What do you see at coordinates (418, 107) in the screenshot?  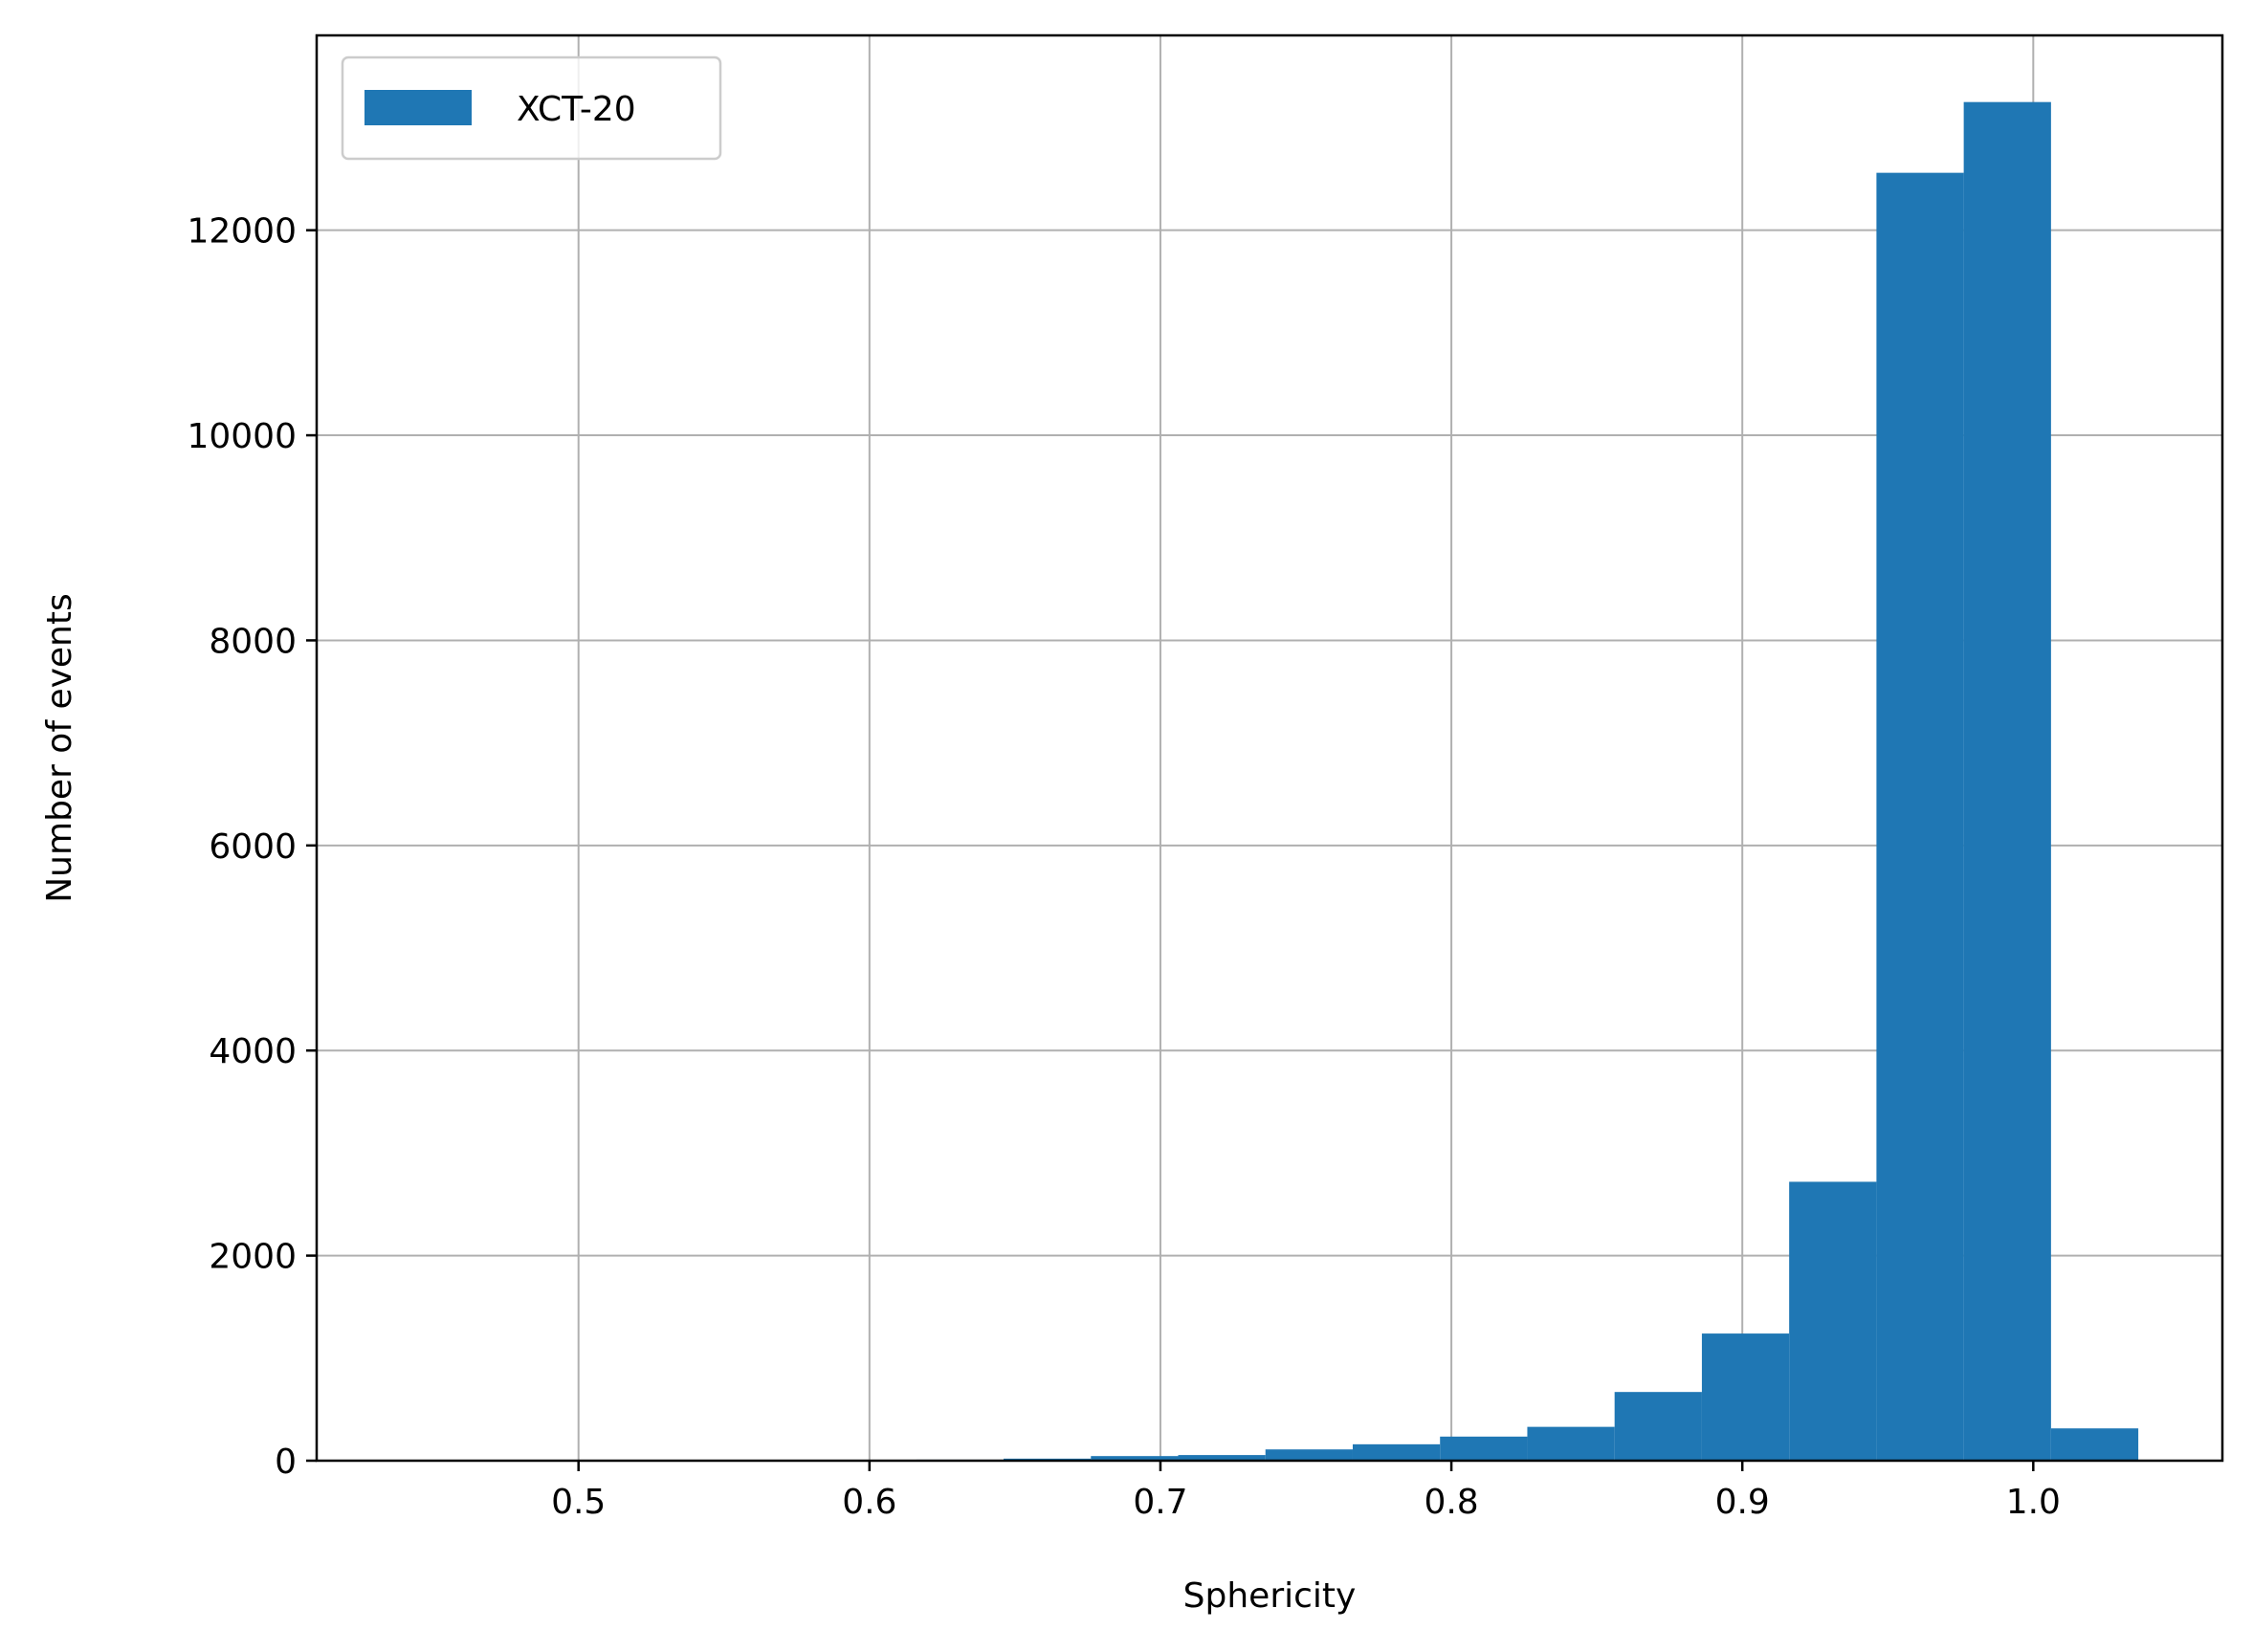 I see `legend-swatch` at bounding box center [418, 107].